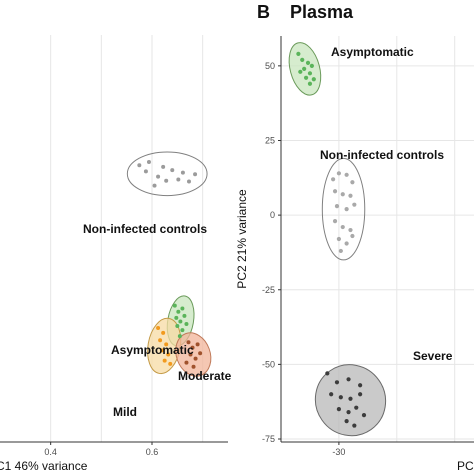  What do you see at coordinates (44, 466) in the screenshot?
I see `panel-a-x-axis-title: PC1 46% variance` at bounding box center [44, 466].